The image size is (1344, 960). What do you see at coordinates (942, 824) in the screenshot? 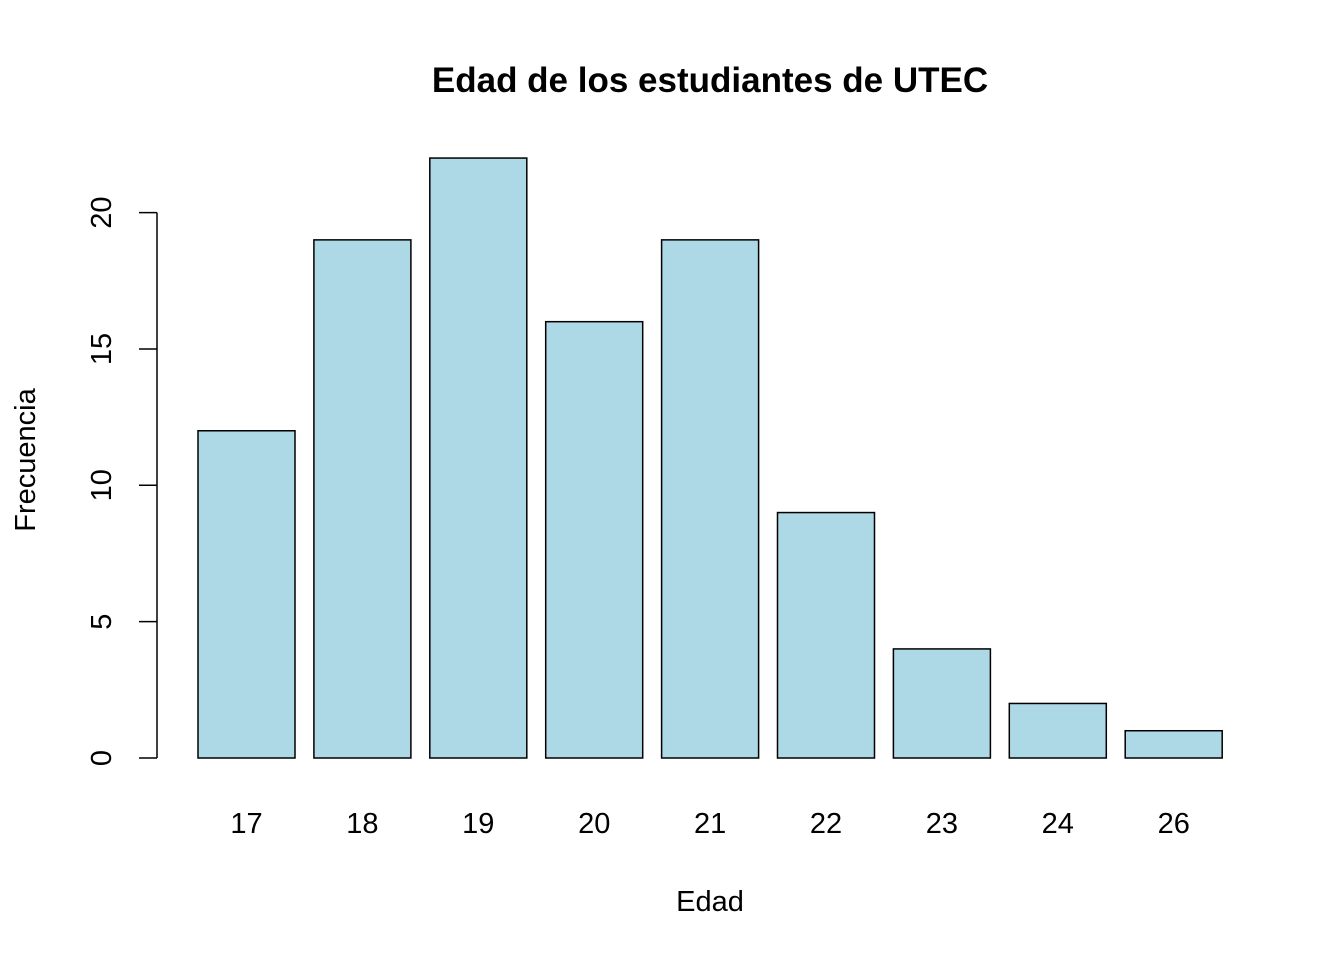
I see `x-tick-label-23: 23` at bounding box center [942, 824].